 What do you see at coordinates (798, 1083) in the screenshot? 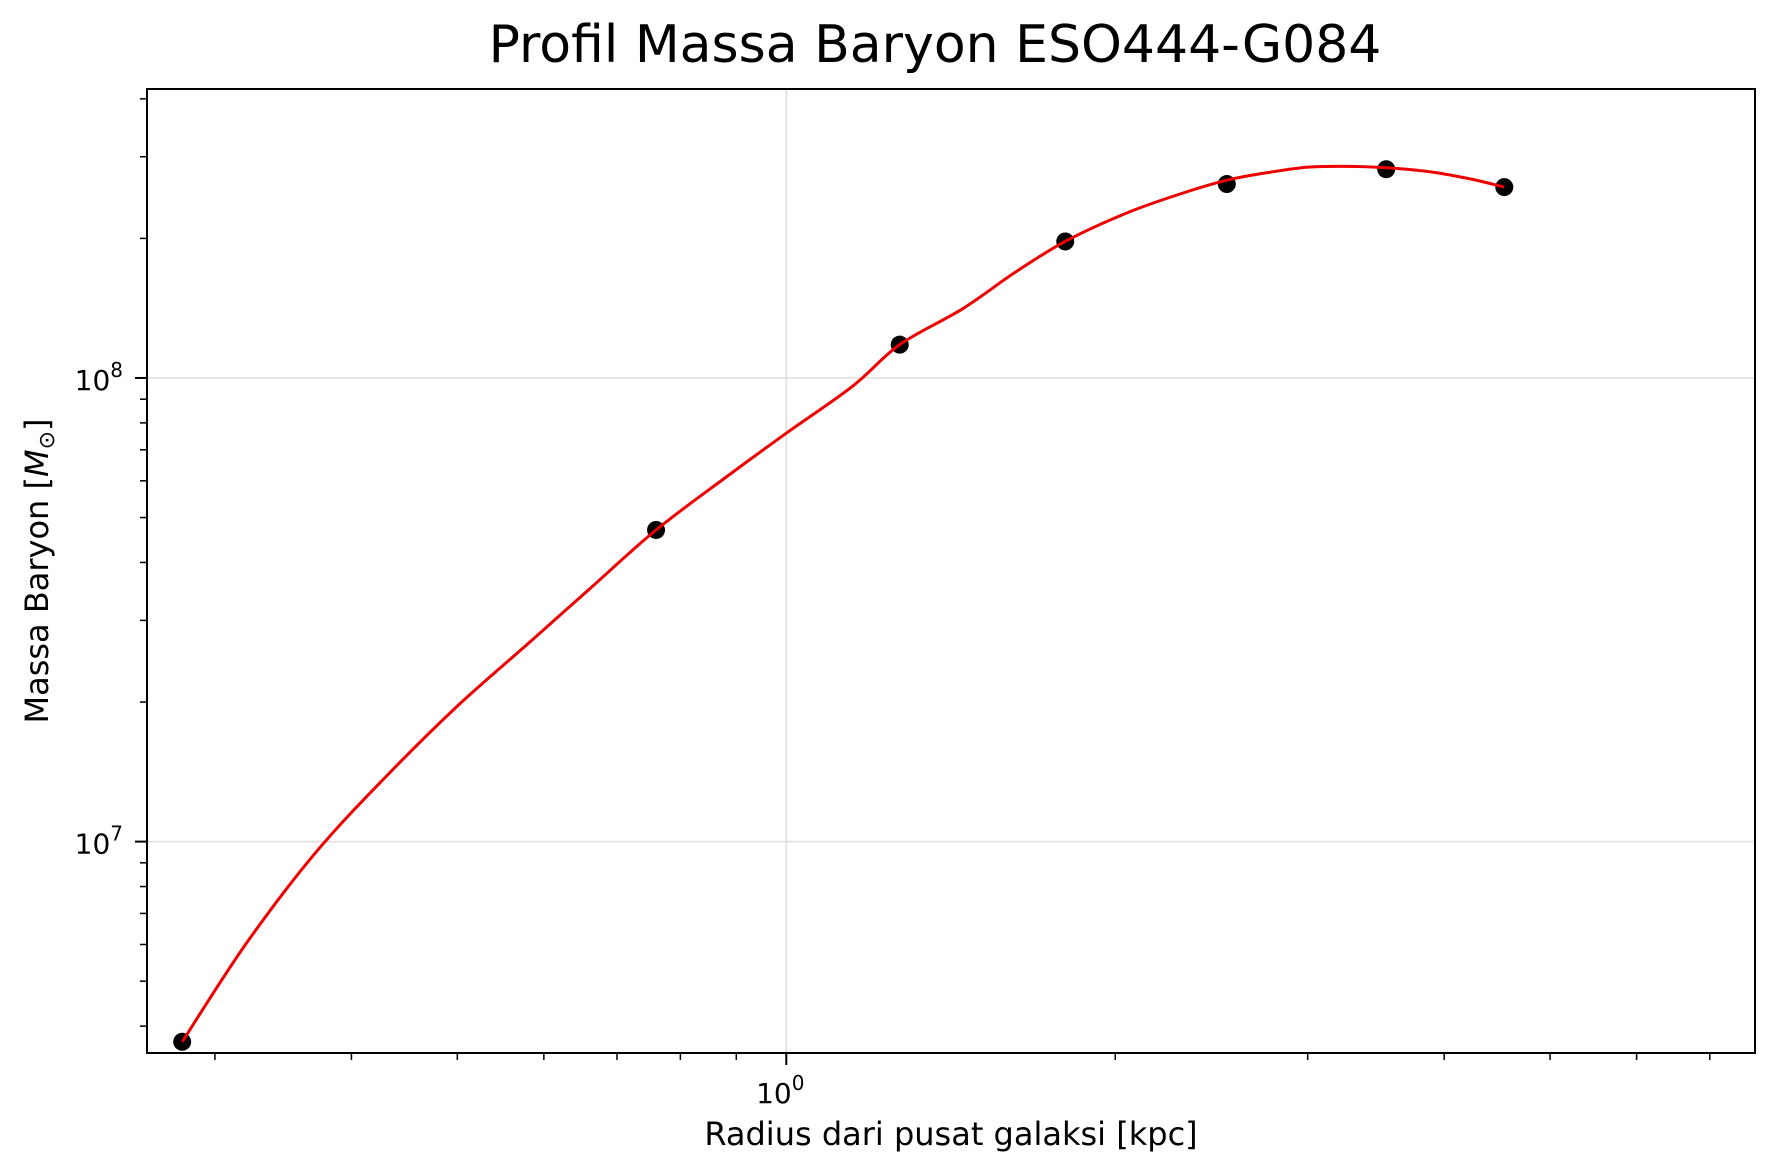
I see `x-tick-label-exp: 0` at bounding box center [798, 1083].